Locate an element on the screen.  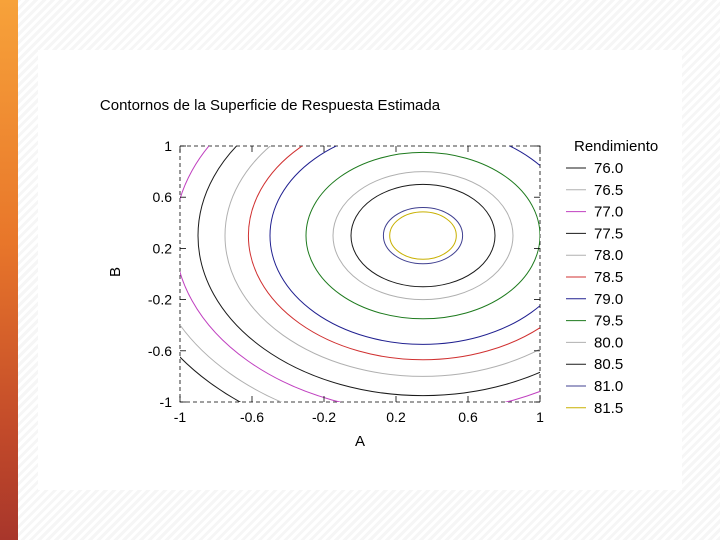
y-tick-label: 0.6 is located at coordinates (163, 197).